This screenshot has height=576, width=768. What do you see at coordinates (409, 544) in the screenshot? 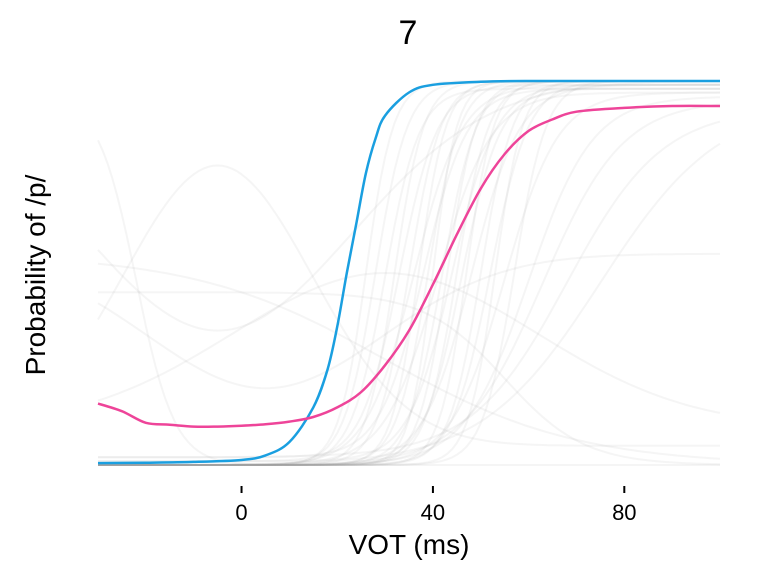
I see `x-axis-label: VOT (ms)` at bounding box center [409, 544].